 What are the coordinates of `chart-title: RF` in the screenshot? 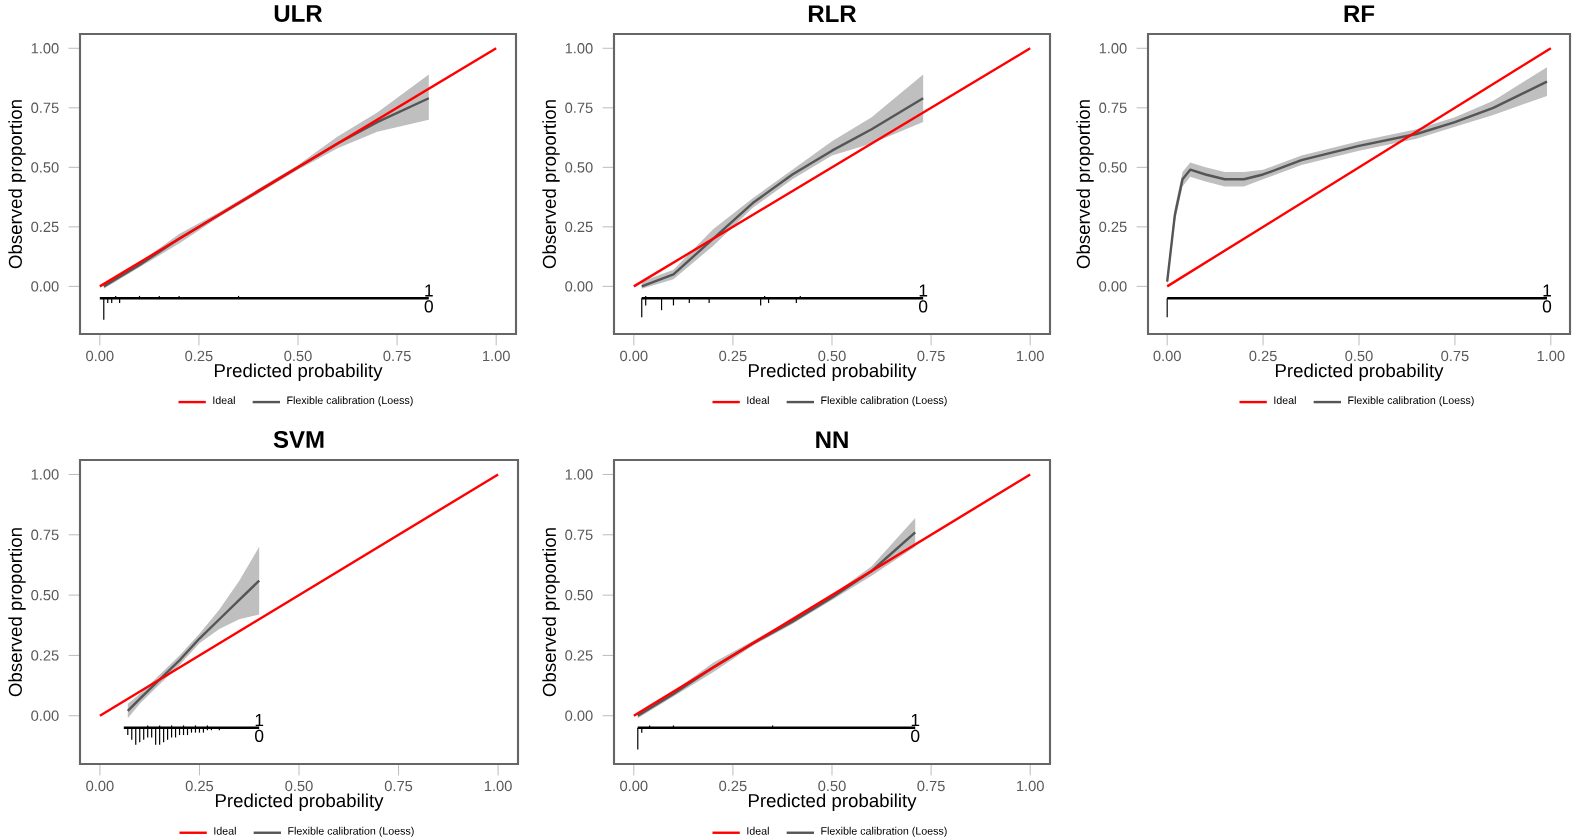 It's located at (1359, 13).